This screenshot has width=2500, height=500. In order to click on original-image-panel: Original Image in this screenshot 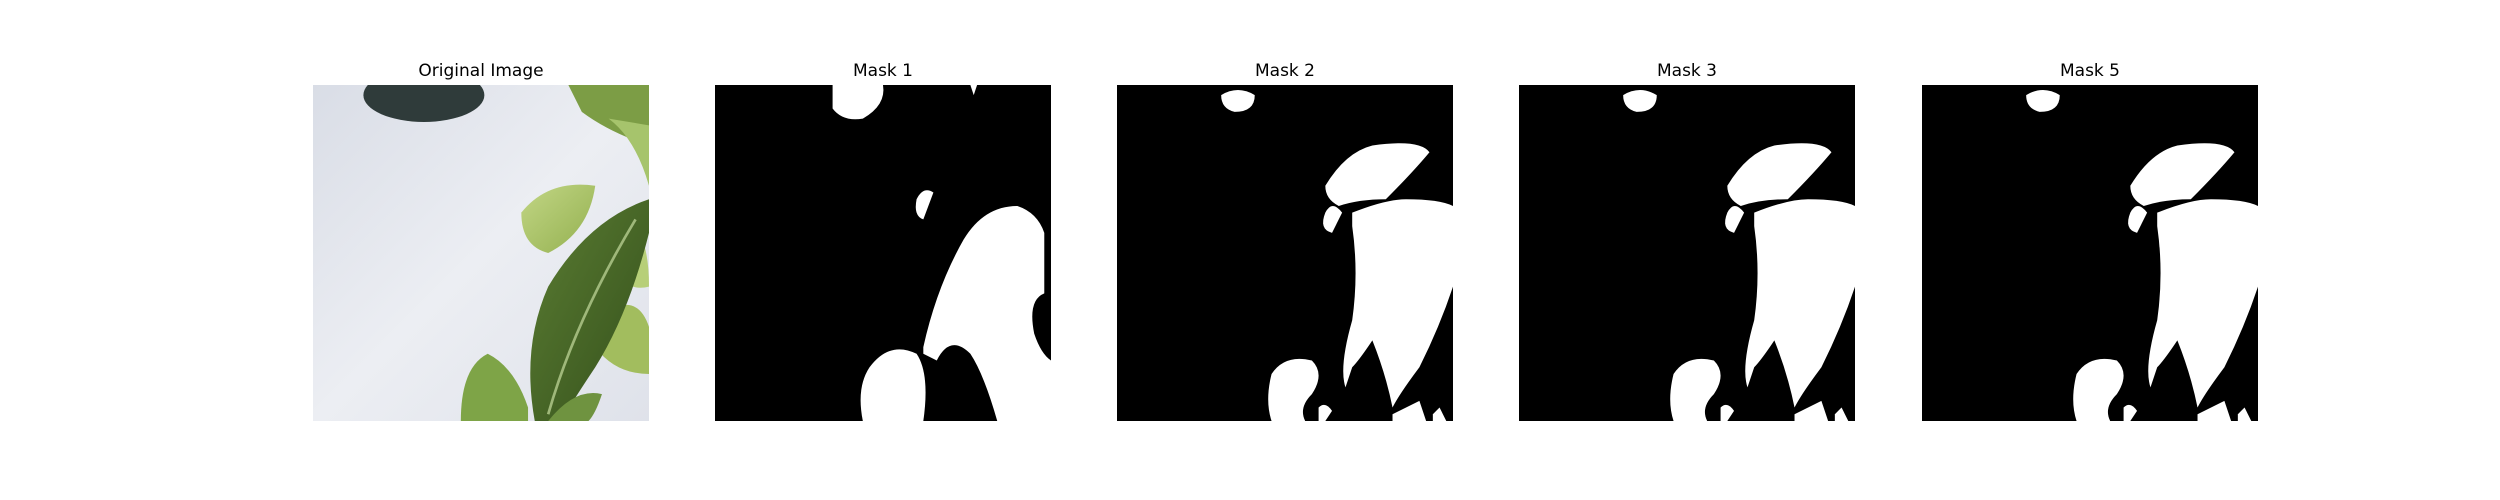, I will do `click(481, 240)`.